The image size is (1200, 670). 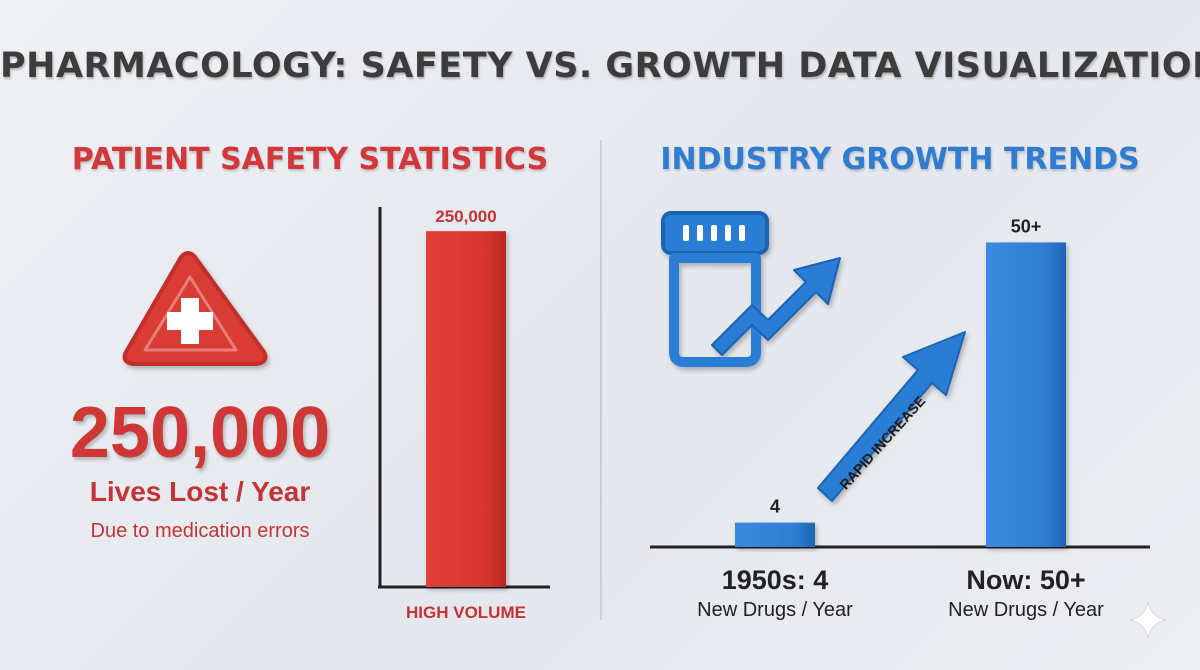 What do you see at coordinates (1026, 610) in the screenshot?
I see `caption-now-sub: New Drugs / Year` at bounding box center [1026, 610].